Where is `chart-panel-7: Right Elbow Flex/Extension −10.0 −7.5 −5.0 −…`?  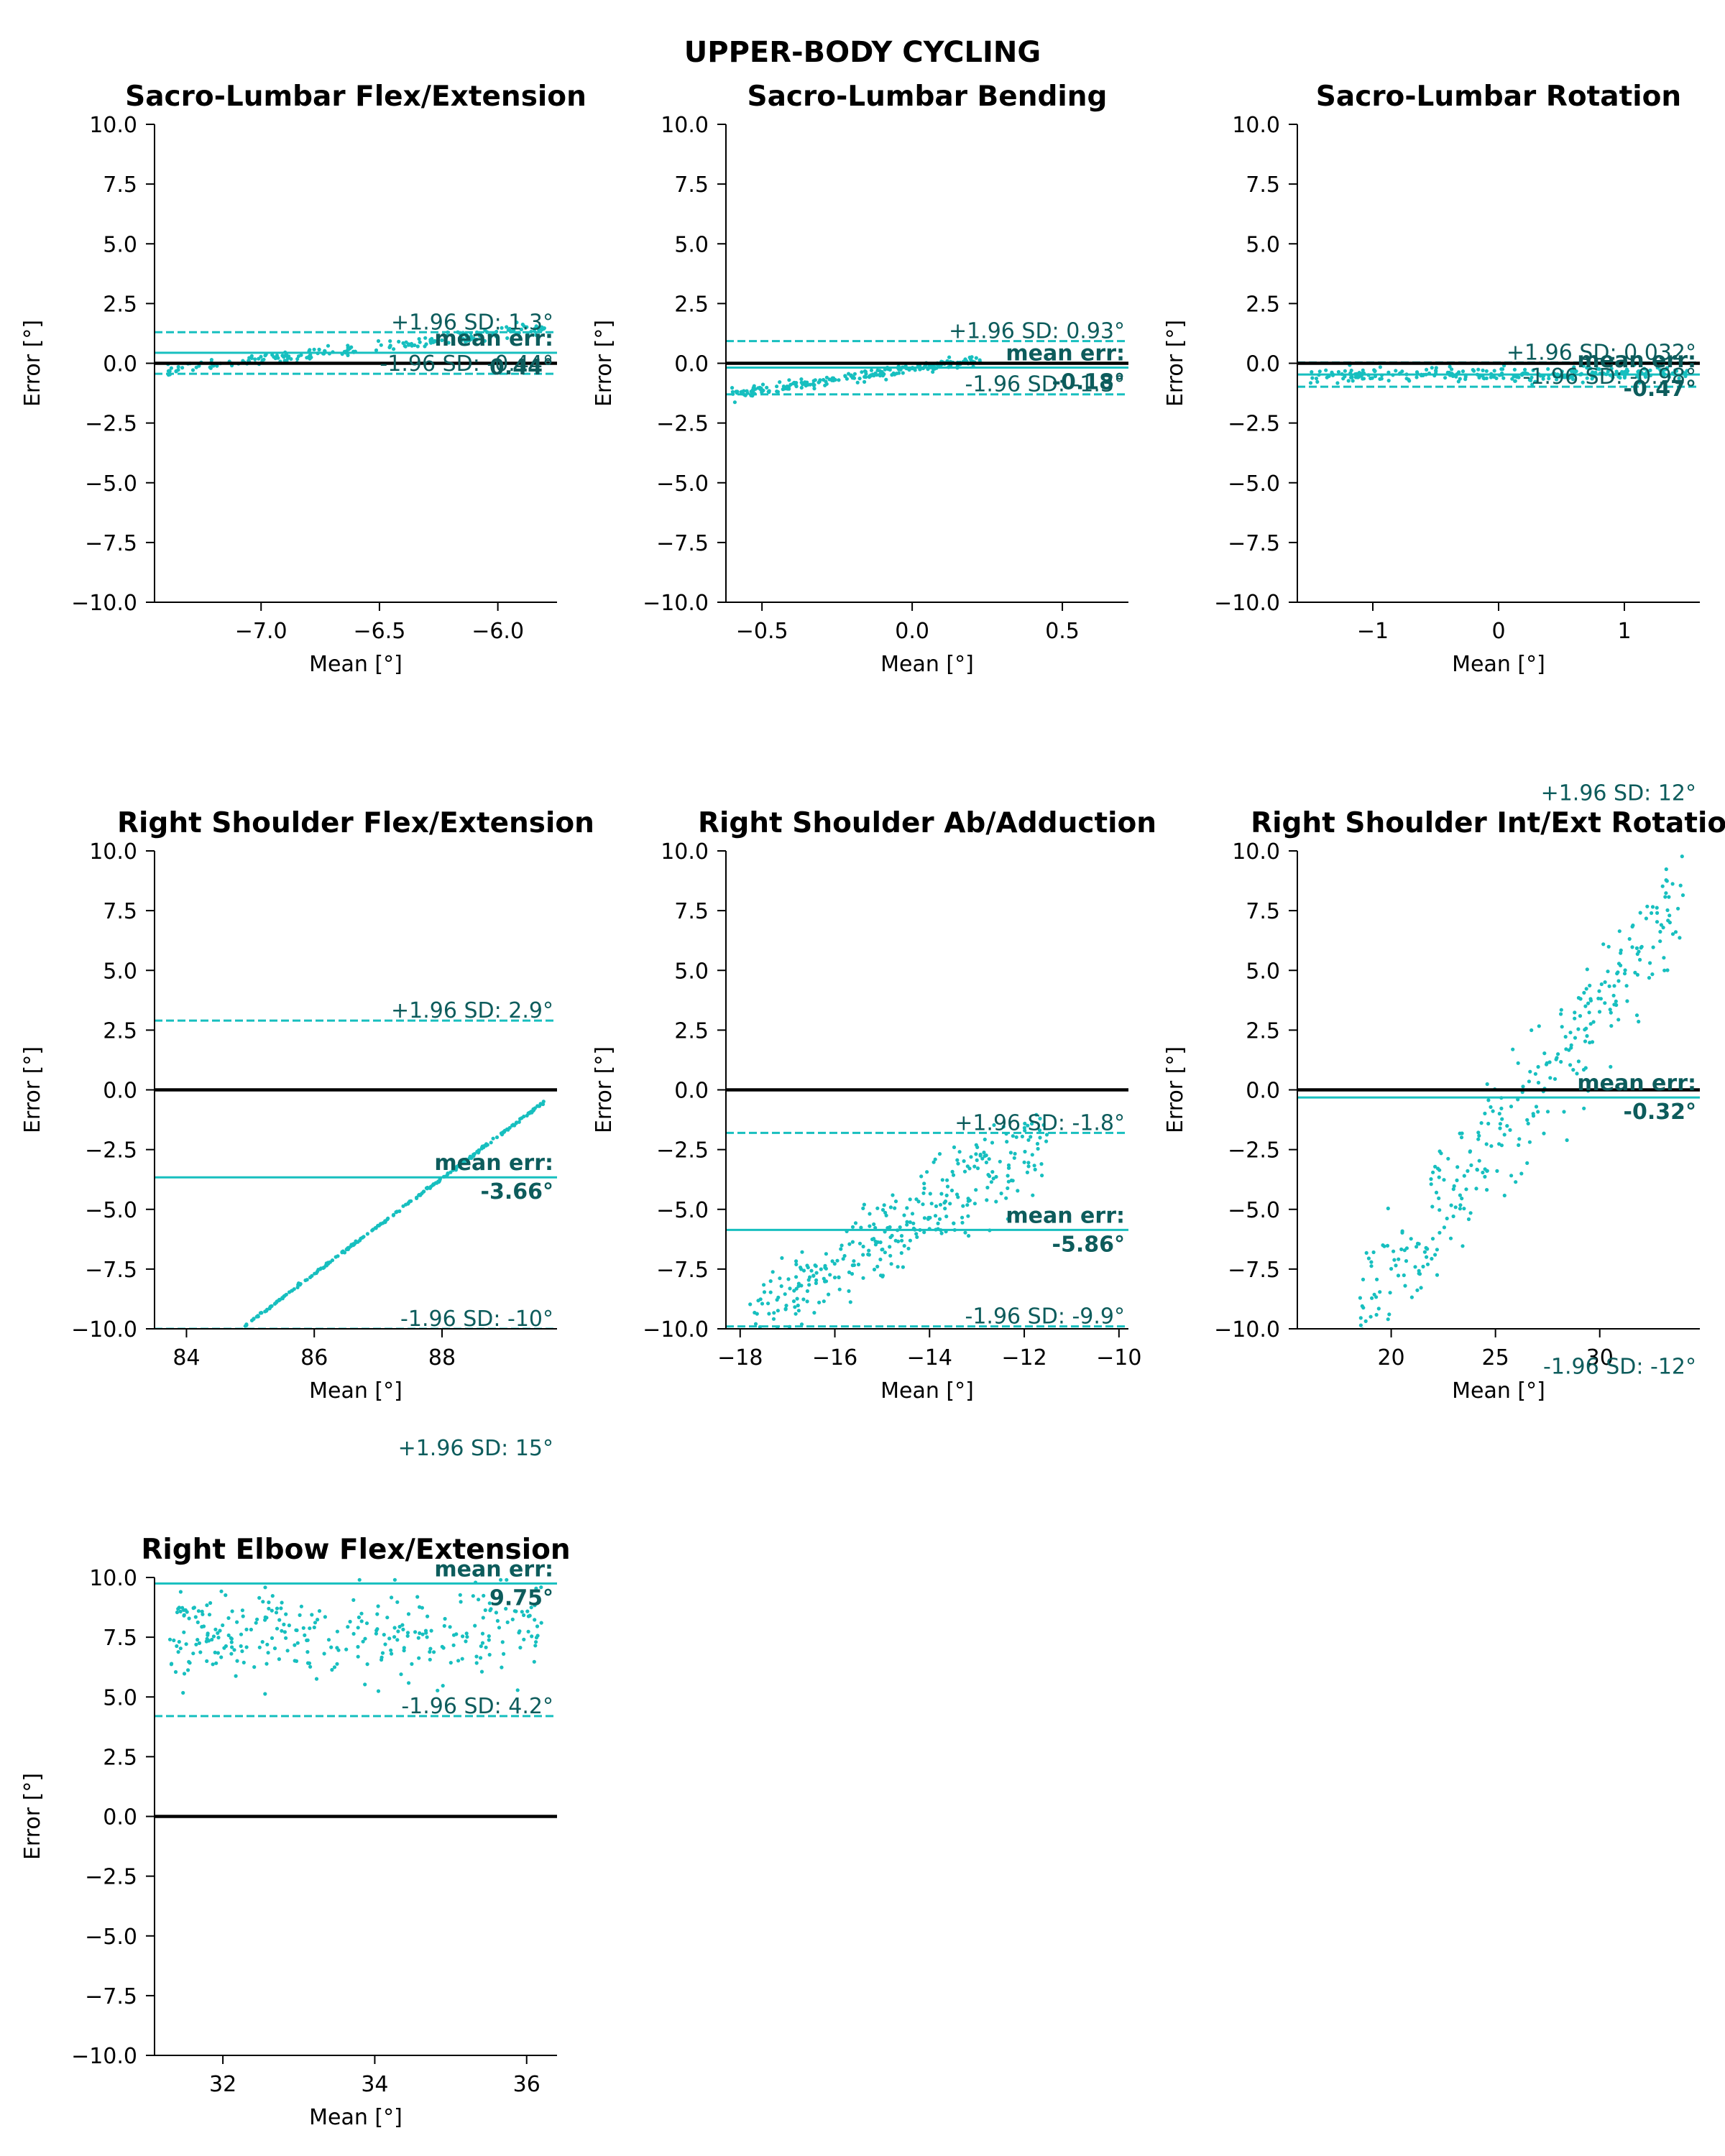 chart-panel-7: Right Elbow Flex/Extension −10.0 −7.5 −5.0 −… is located at coordinates (295, 1783).